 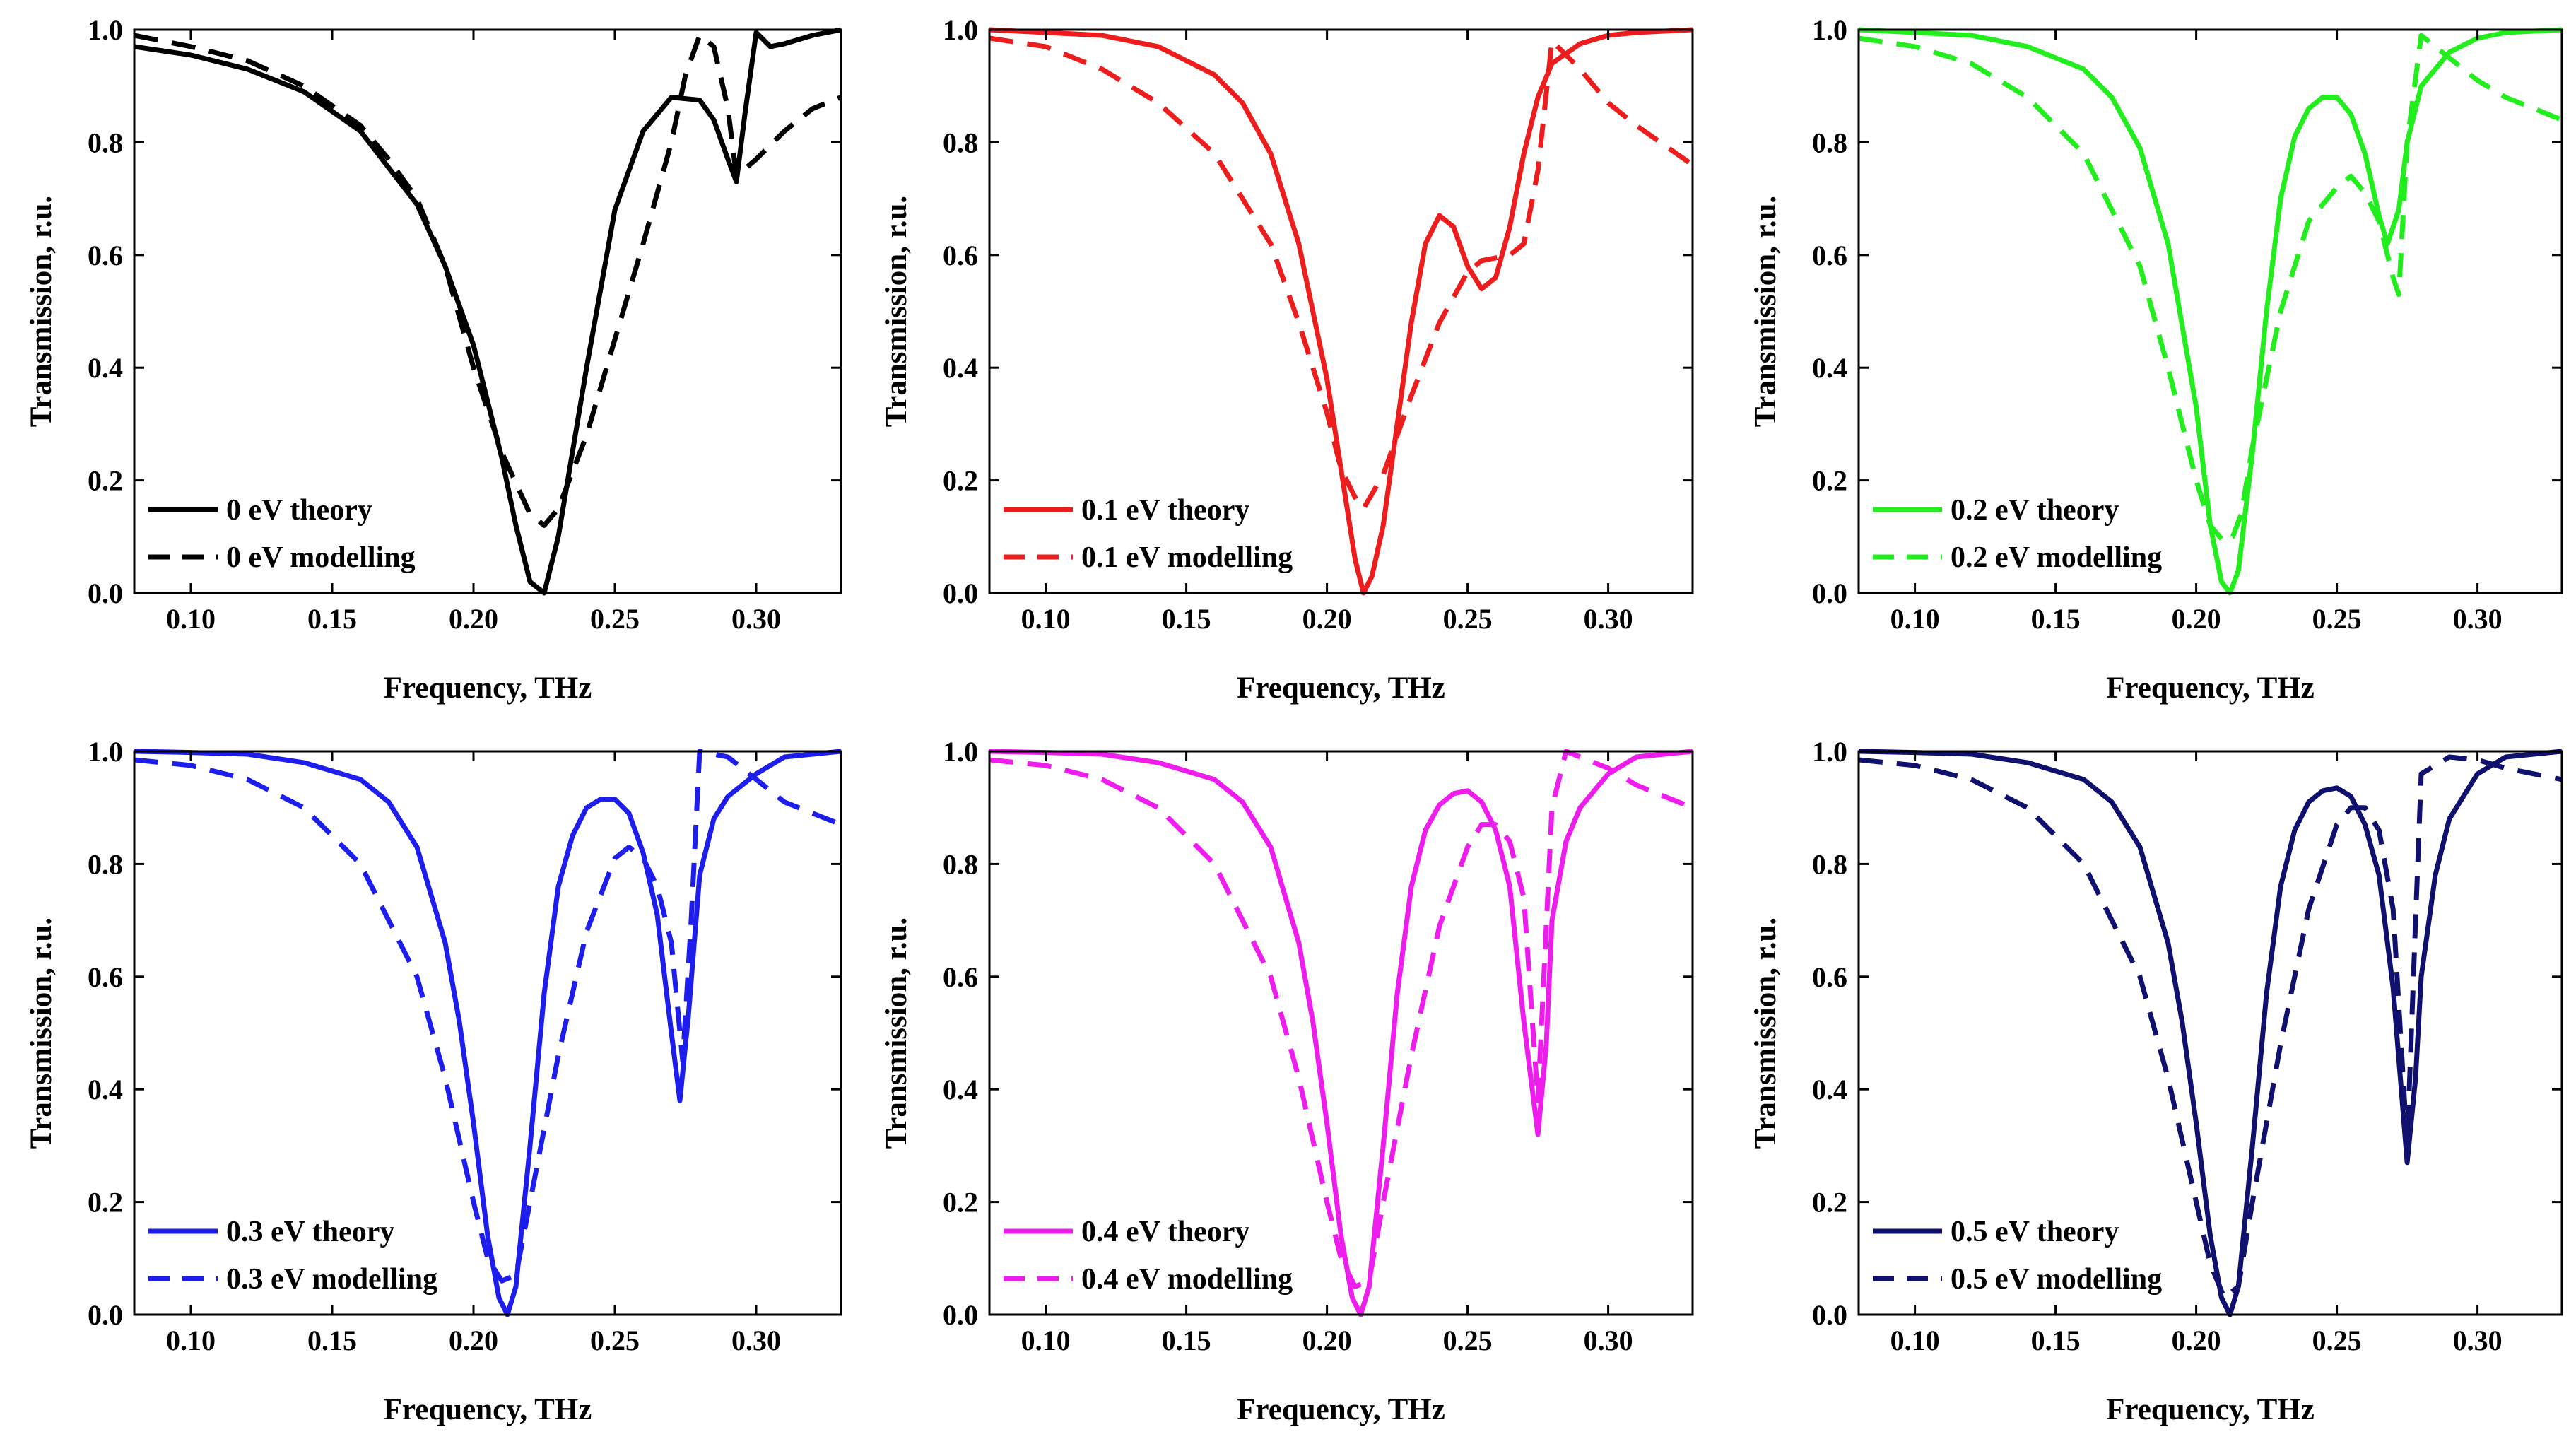 What do you see at coordinates (2017, 534) in the screenshot?
I see `legend: 0.2 eV theory 0.2 eV modelling` at bounding box center [2017, 534].